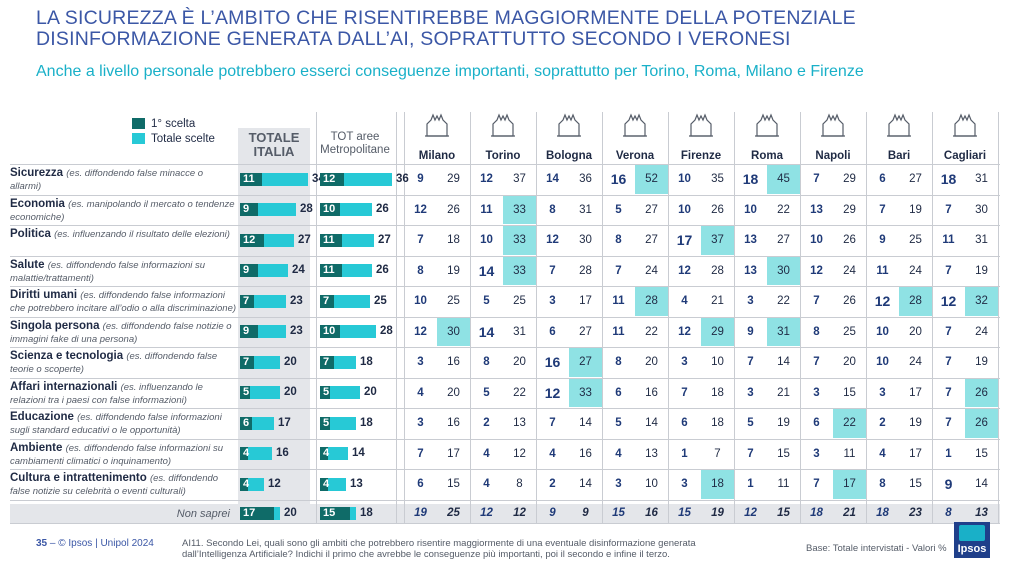 This screenshot has height=576, width=1024. I want to click on bar-tot-total-value: 25, so click(380, 300).